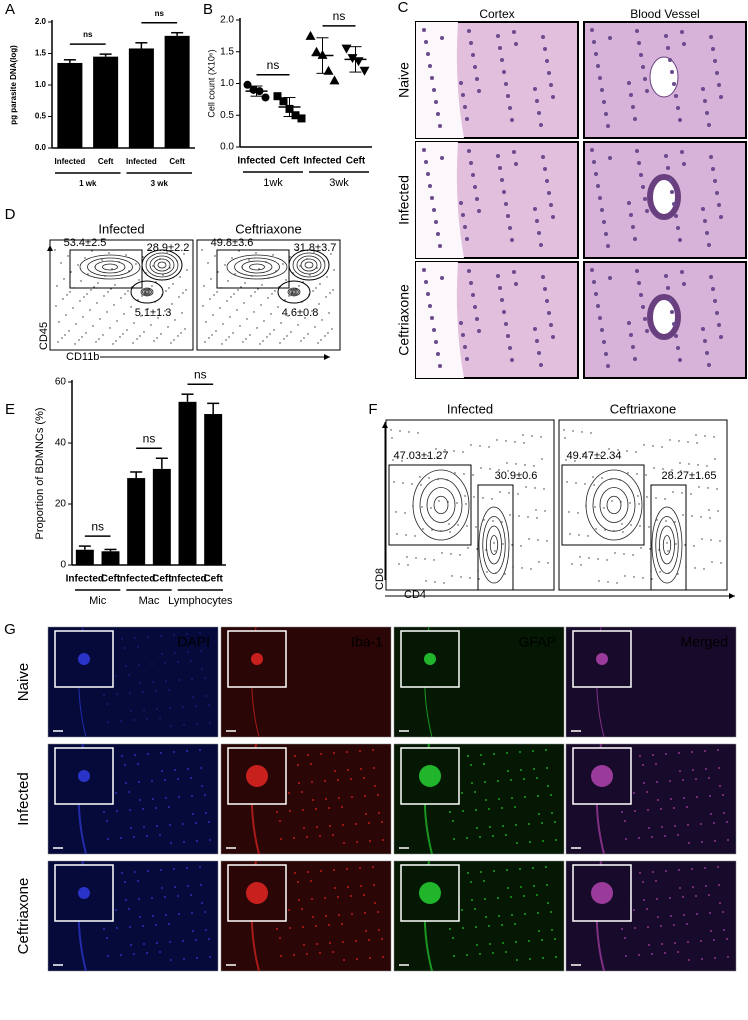 The width and height of the screenshot is (748, 1020). What do you see at coordinates (88, 34) in the screenshot?
I see `significance-label: ns` at bounding box center [88, 34].